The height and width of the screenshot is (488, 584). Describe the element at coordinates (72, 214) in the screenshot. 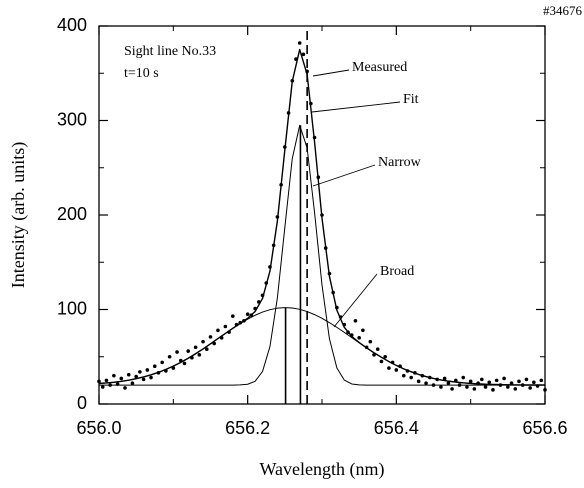

I see `y-tick-label: 200` at that location.